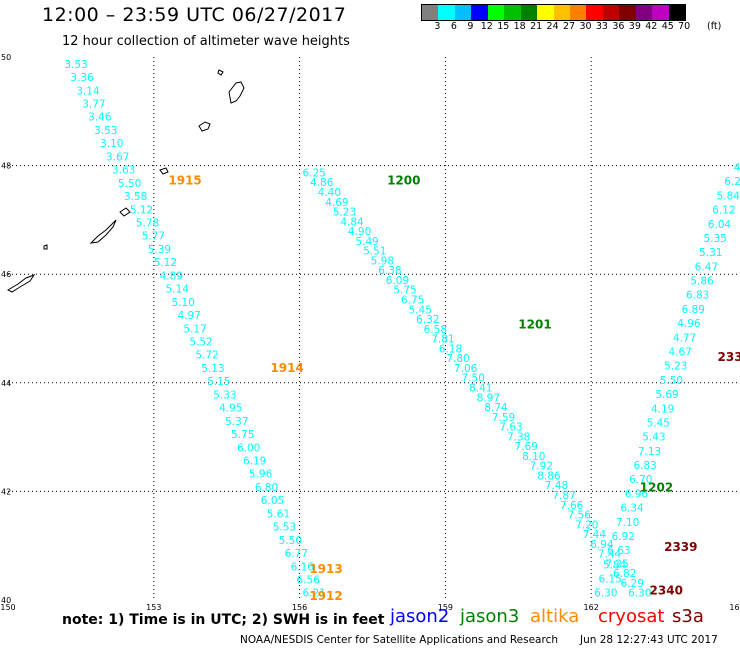  Describe the element at coordinates (549, 476) in the screenshot. I see `wave-height-point: 8.86` at that location.